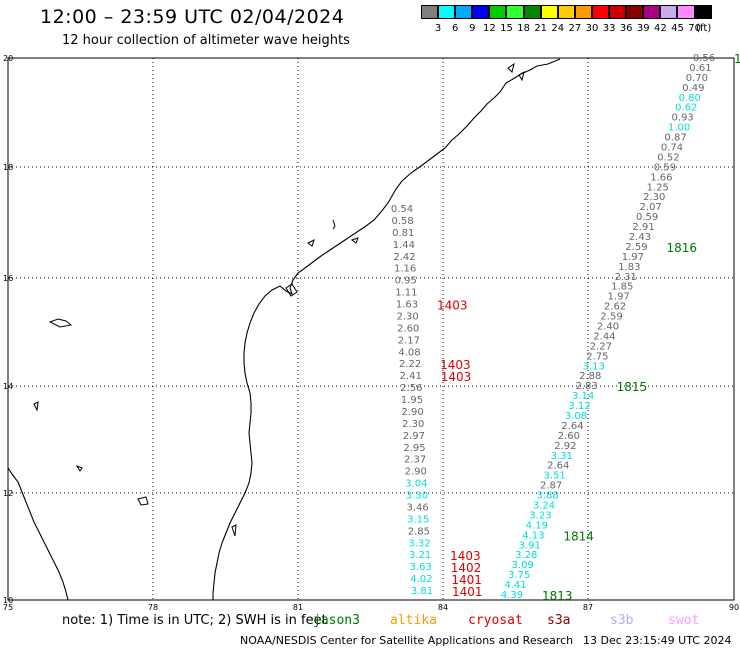  What do you see at coordinates (734, 607) in the screenshot?
I see `lon-tick-label: 90` at bounding box center [734, 607].